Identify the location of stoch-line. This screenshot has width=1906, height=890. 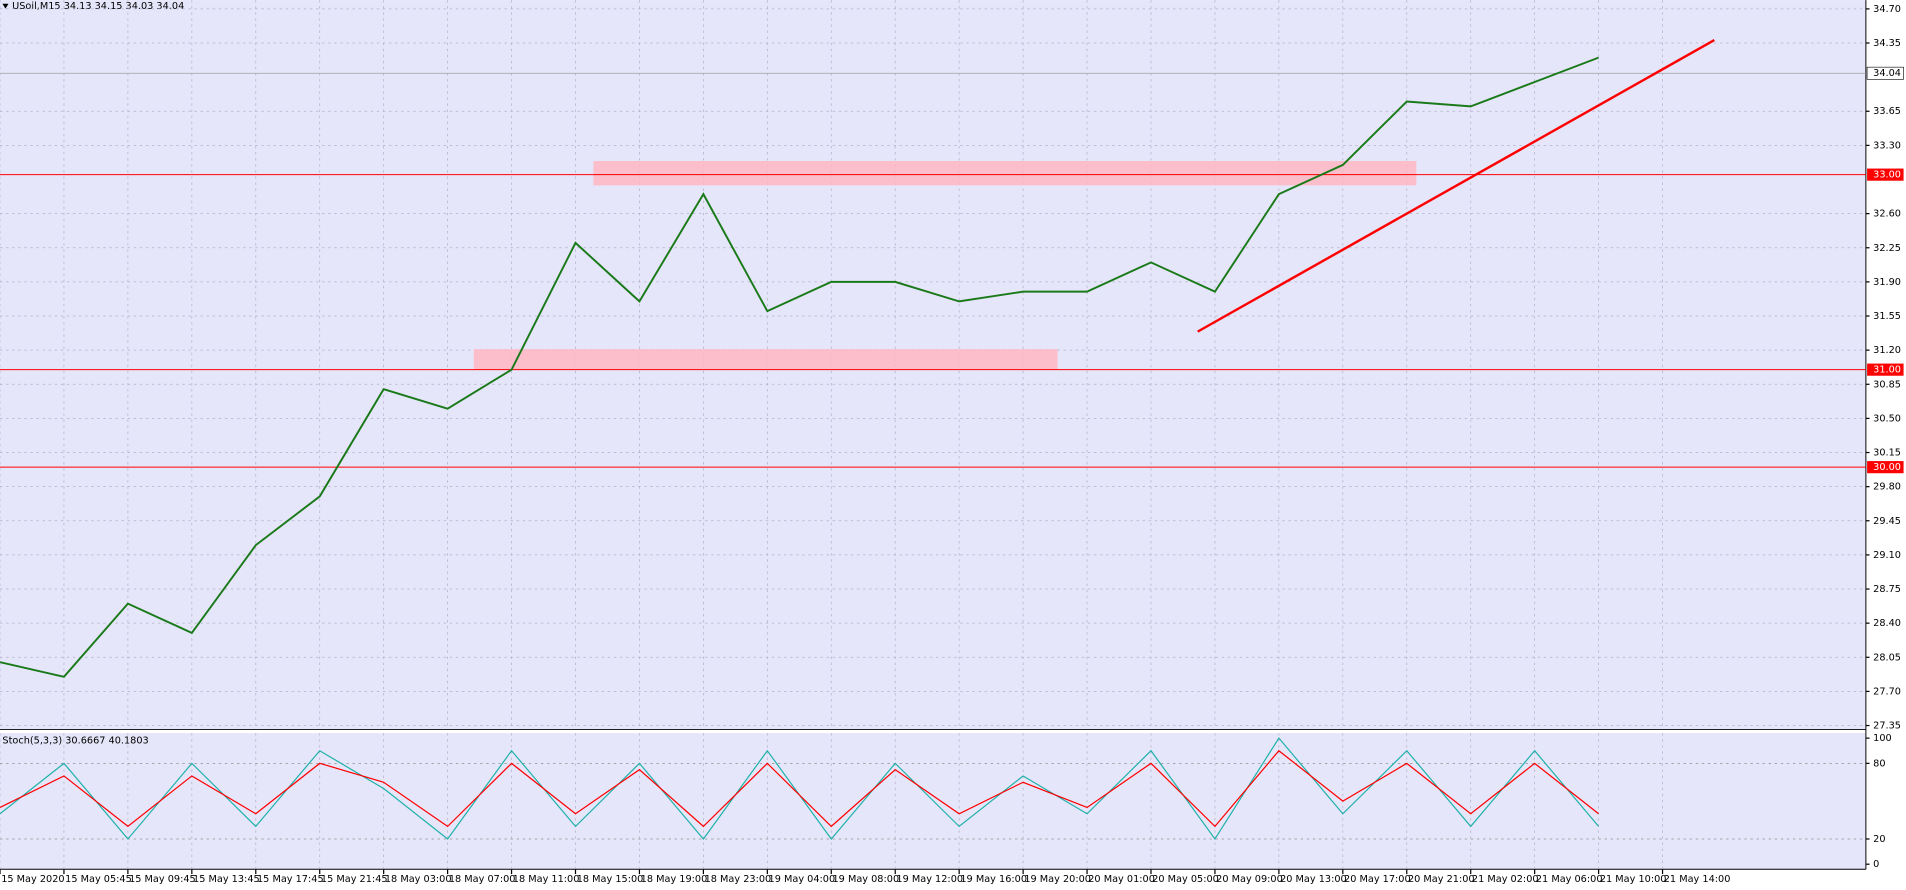
(799, 788).